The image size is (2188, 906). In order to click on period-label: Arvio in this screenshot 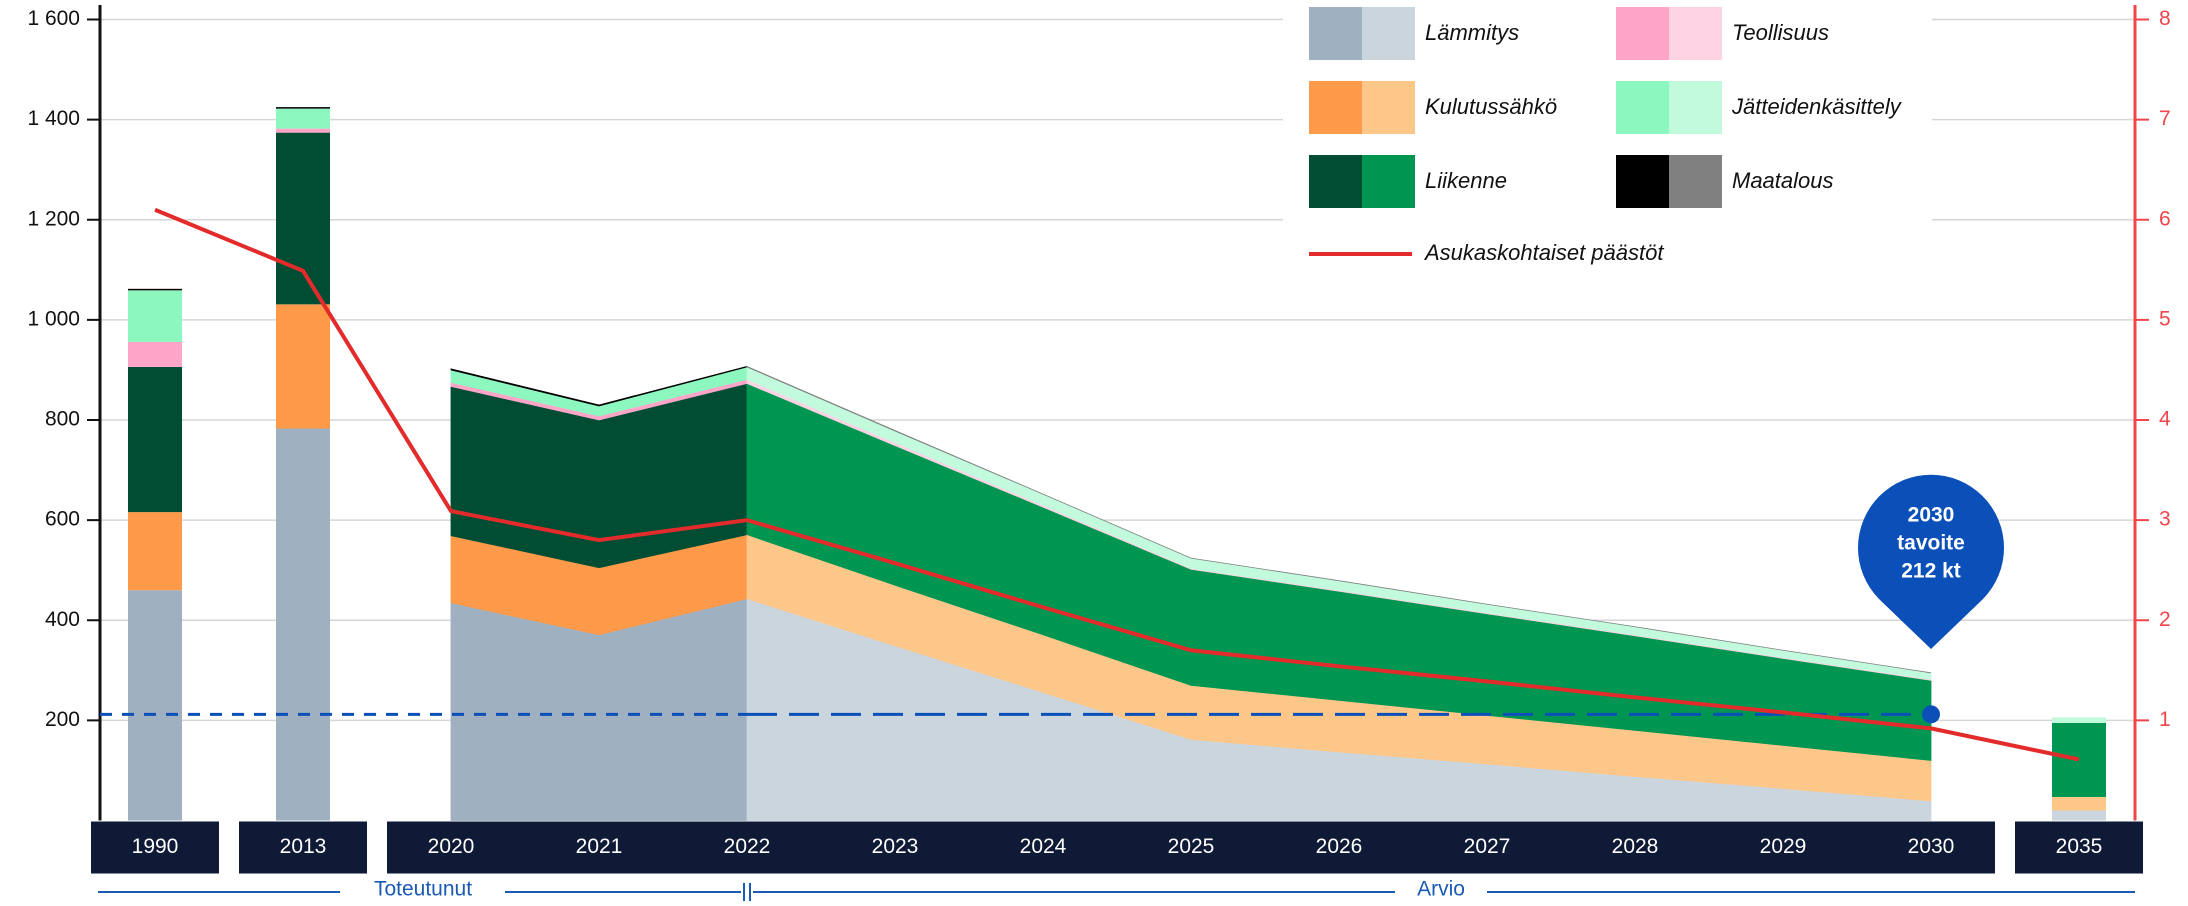, I will do `click(1441, 889)`.